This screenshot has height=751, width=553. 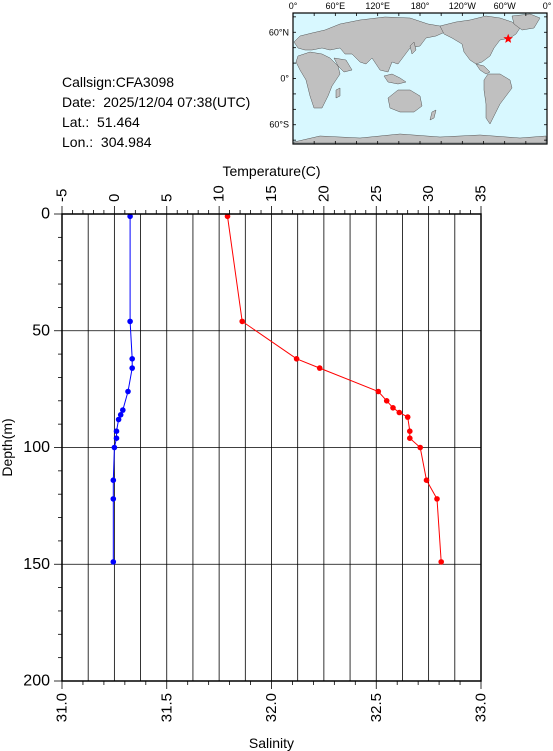 I want to click on temperature-tick-label: 0, so click(x=114, y=198).